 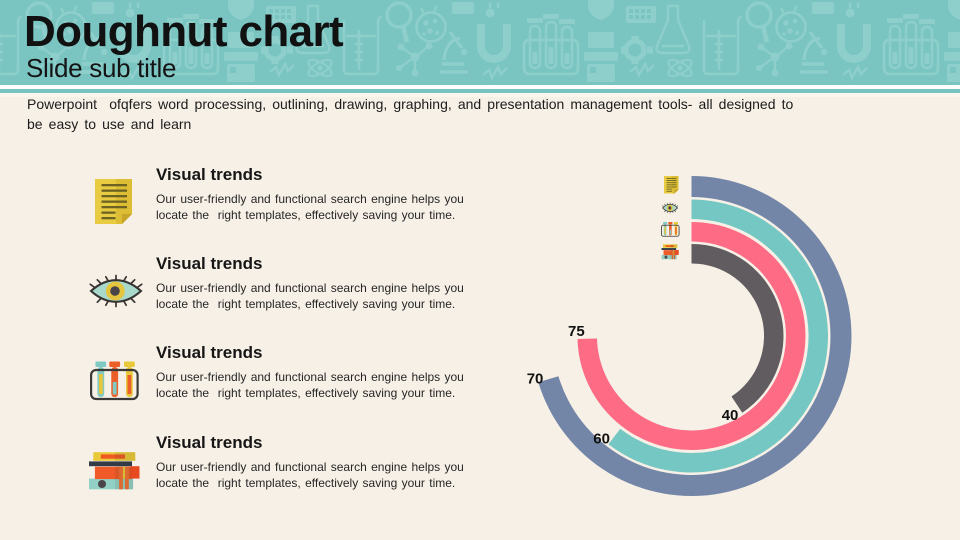 What do you see at coordinates (576, 331) in the screenshot?
I see `svg-text: 75` at bounding box center [576, 331].